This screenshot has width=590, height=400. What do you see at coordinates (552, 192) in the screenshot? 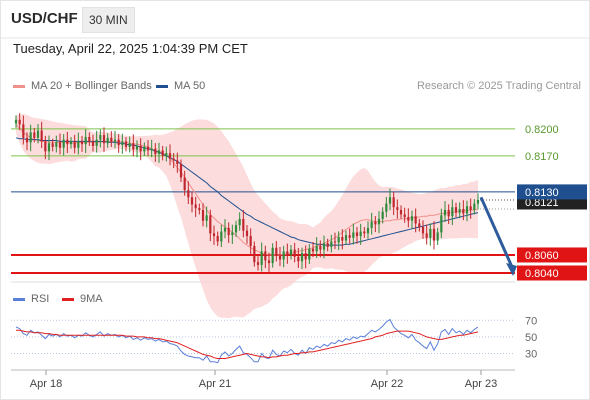
I see `level-tag-0-8130-bg` at bounding box center [552, 192].